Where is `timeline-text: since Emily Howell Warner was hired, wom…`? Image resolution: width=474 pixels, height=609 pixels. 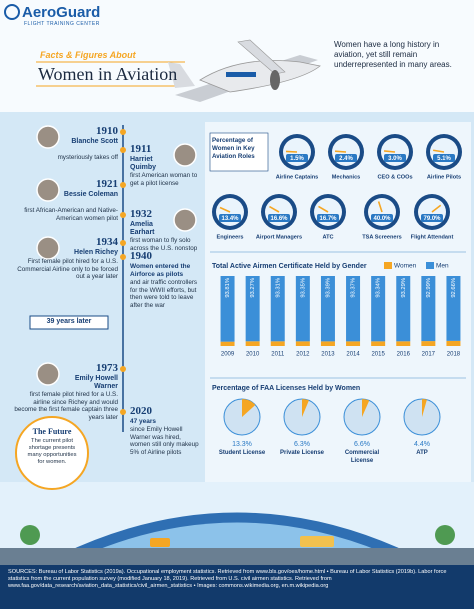
timeline-text: since Emily Howell Warner was hired, wom… is located at coordinates (164, 441).